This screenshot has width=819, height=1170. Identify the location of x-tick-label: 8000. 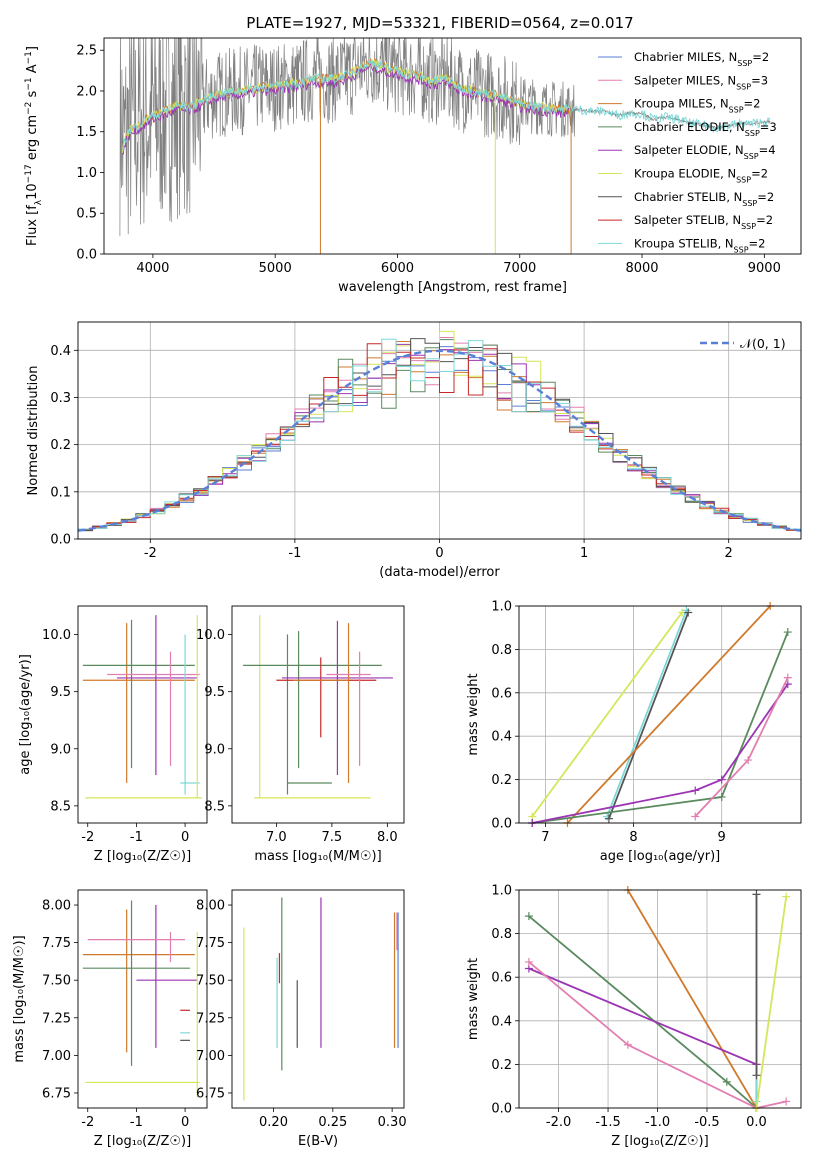
(641, 268).